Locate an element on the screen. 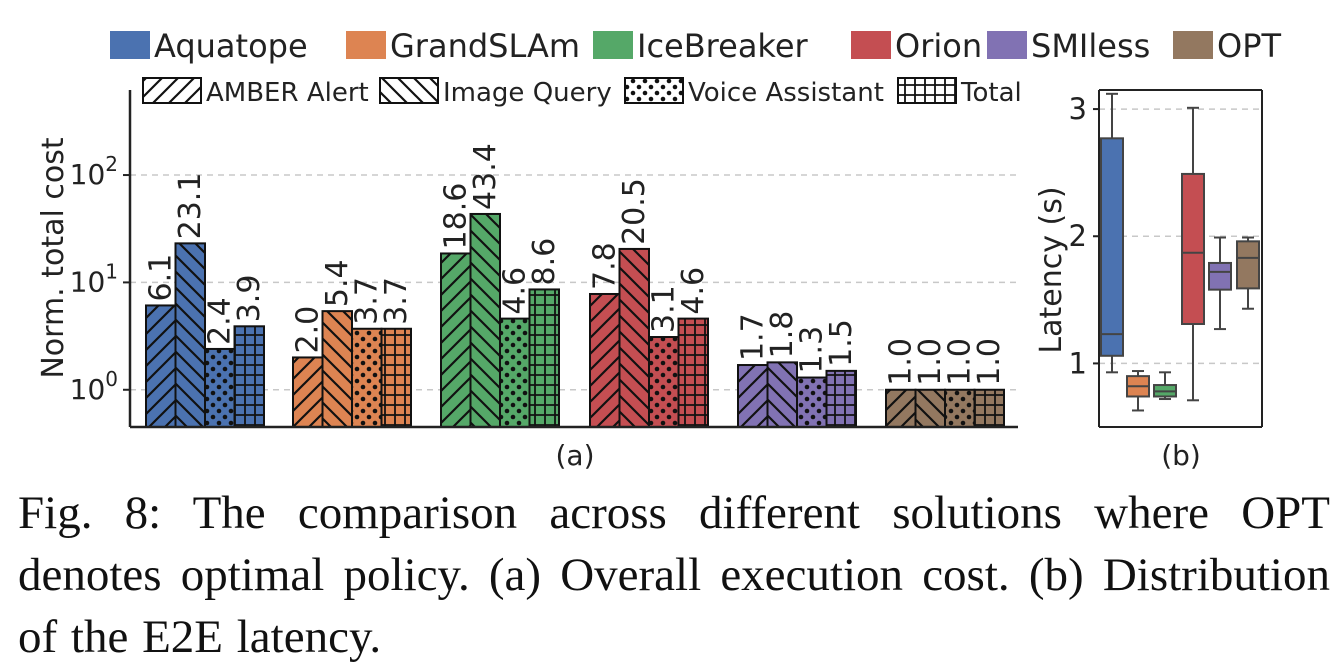  bar-opt-total is located at coordinates (989, 408).